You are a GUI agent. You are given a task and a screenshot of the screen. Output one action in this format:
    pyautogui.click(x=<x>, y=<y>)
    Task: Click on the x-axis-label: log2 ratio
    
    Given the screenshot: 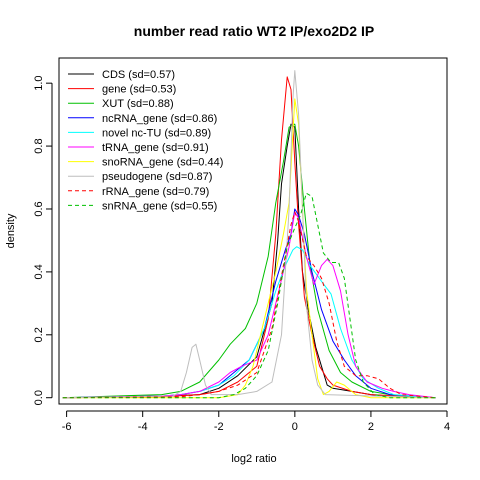 What is the action you would take?
    pyautogui.click(x=253, y=459)
    